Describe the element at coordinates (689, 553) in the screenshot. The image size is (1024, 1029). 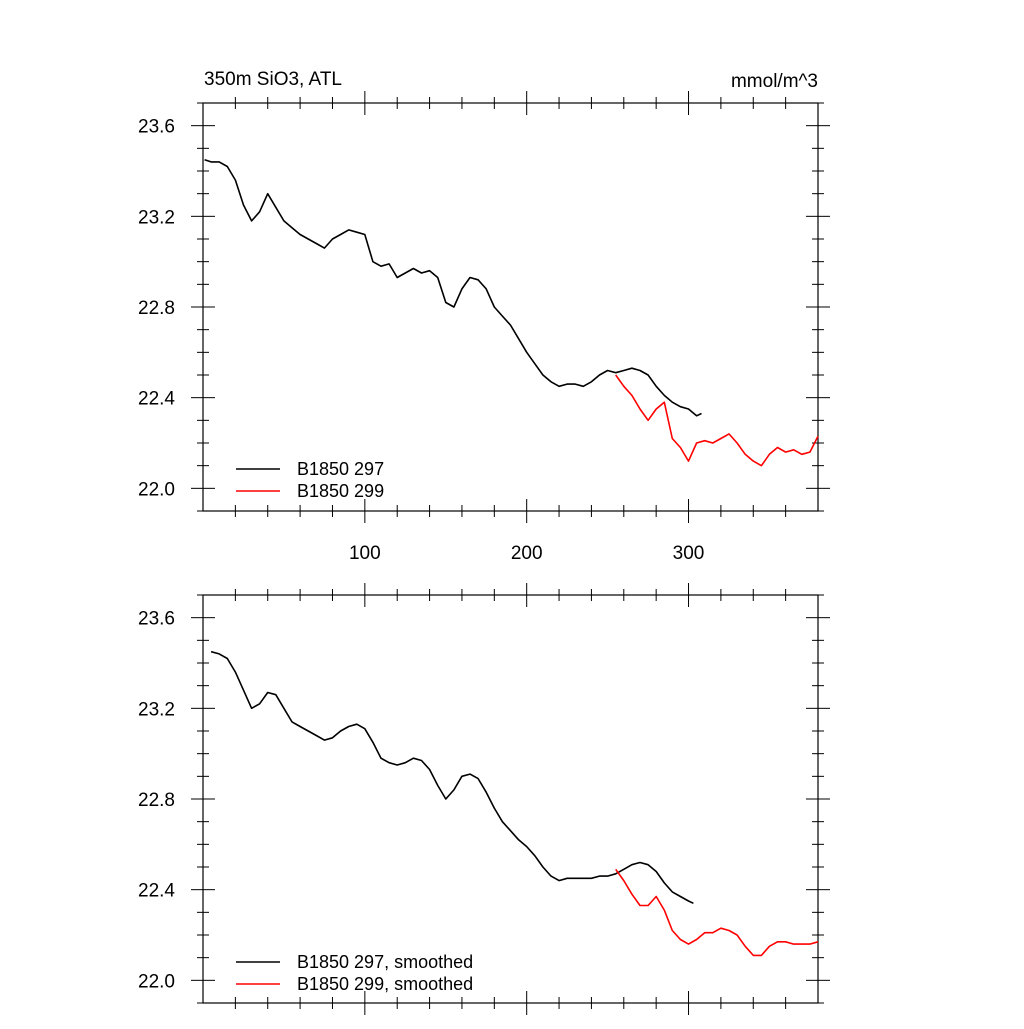
I see `x-tick-label: 300` at that location.